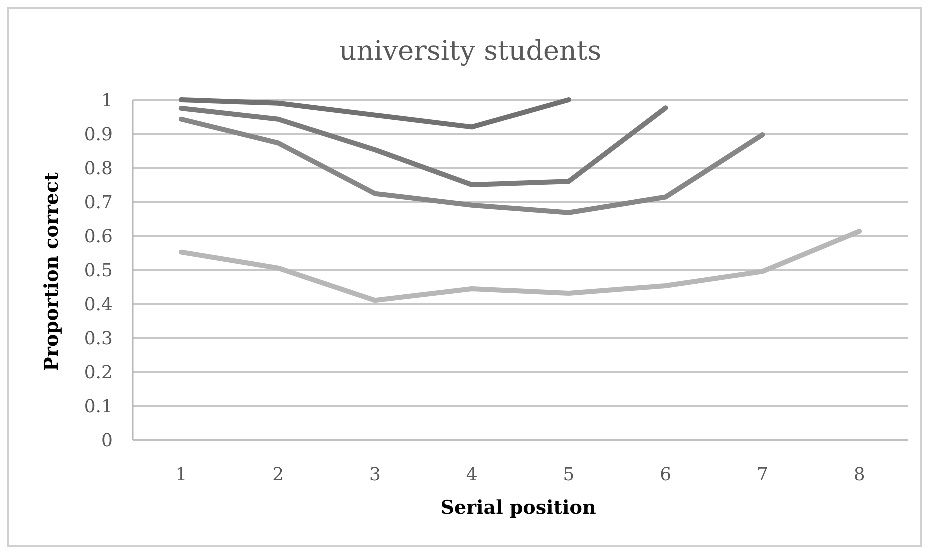 The width and height of the screenshot is (929, 554). I want to click on y-tick-label: 0.3, so click(98, 339).